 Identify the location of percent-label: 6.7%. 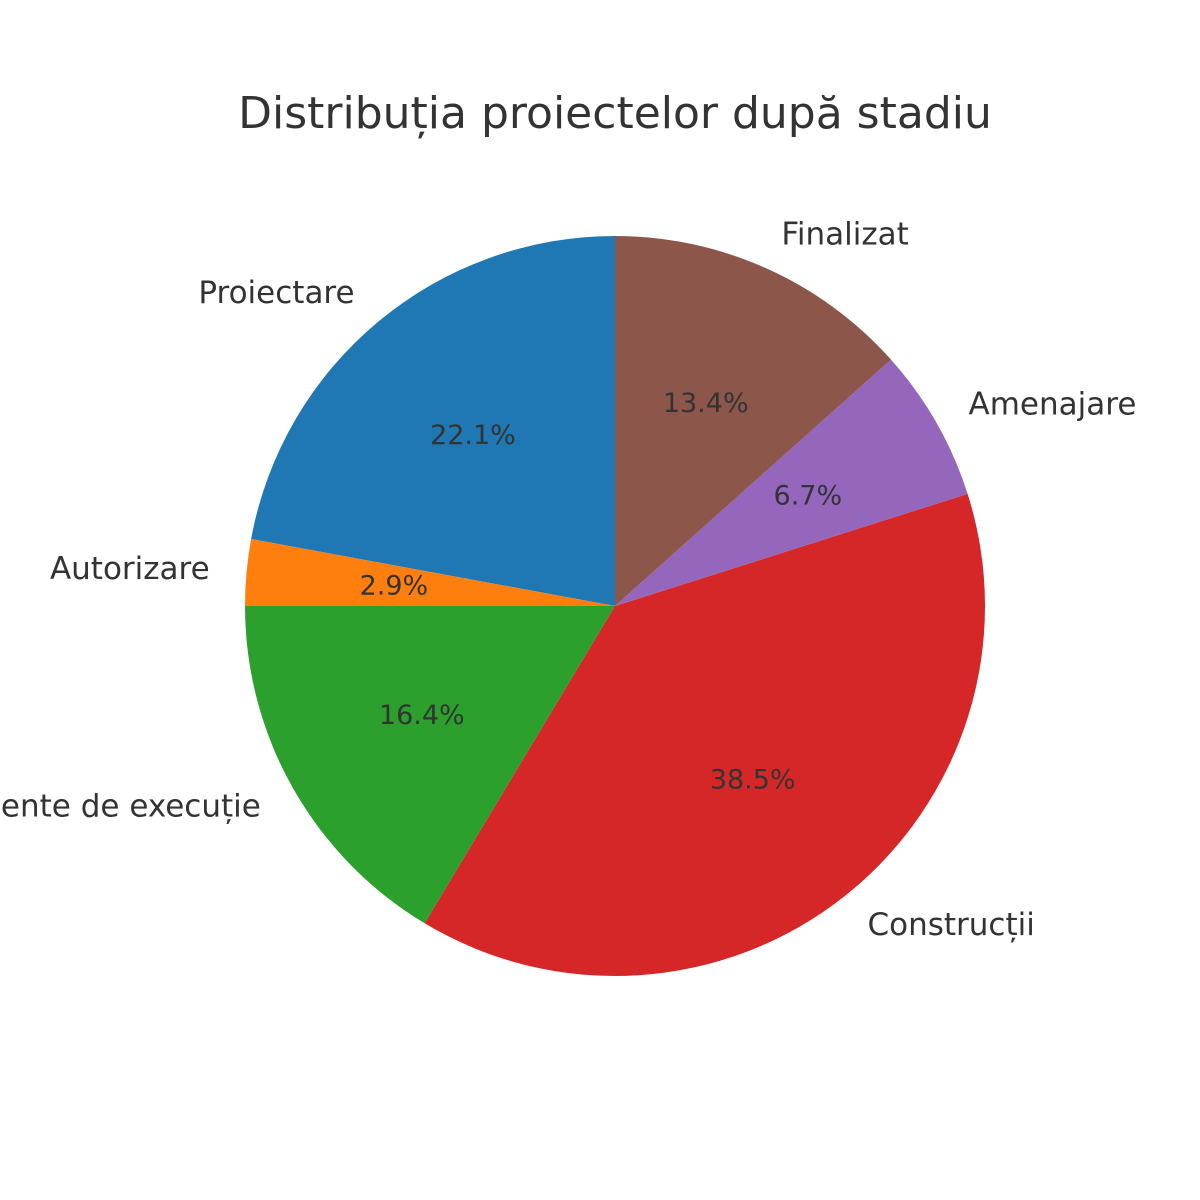
(808, 496).